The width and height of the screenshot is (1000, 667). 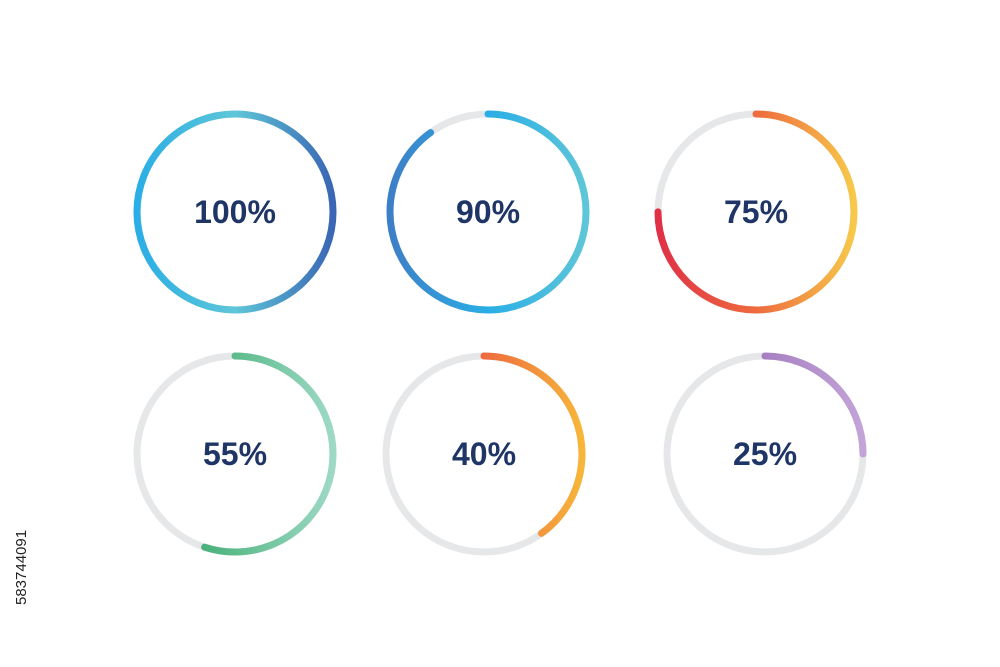 I want to click on progress-percent-label: 55%, so click(x=235, y=454).